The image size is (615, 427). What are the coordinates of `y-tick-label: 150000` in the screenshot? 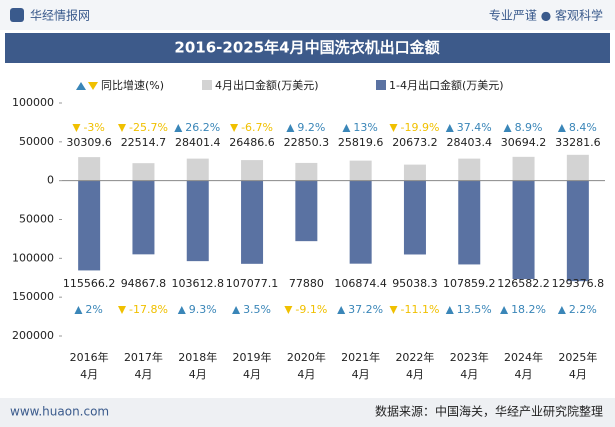 It's located at (33, 296).